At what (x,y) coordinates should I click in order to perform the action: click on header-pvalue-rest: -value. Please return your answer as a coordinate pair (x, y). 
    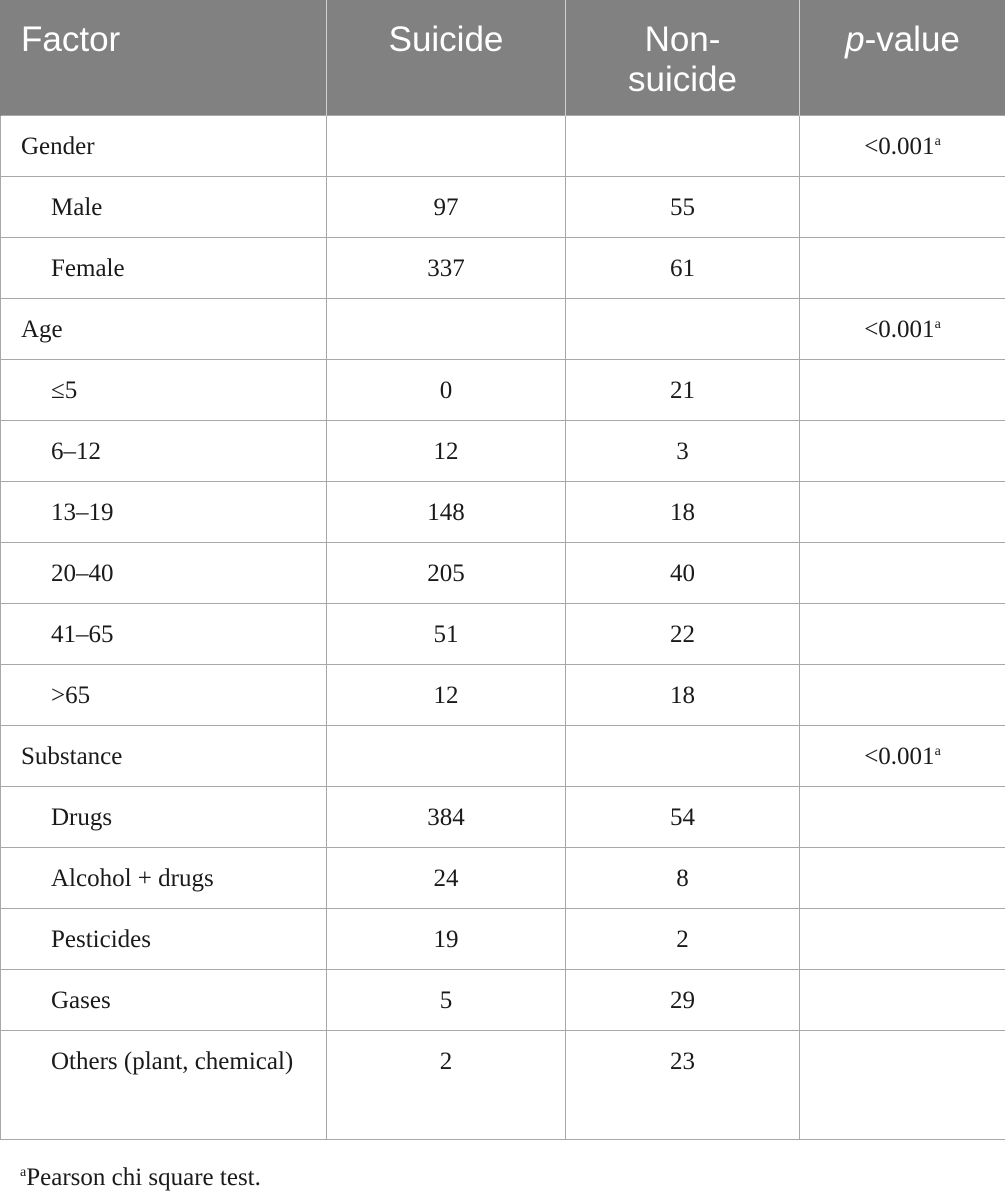
    Looking at the image, I should click on (912, 39).